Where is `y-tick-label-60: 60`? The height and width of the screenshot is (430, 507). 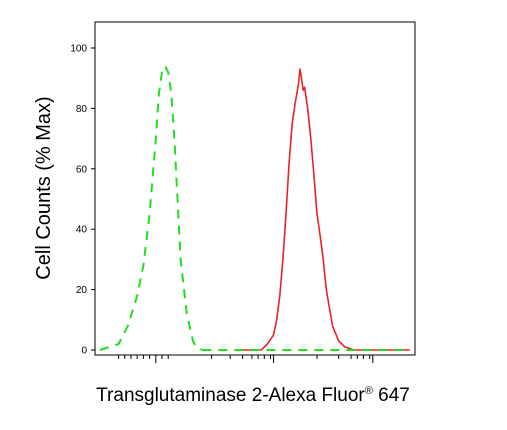 y-tick-label-60: 60 is located at coordinates (82, 169).